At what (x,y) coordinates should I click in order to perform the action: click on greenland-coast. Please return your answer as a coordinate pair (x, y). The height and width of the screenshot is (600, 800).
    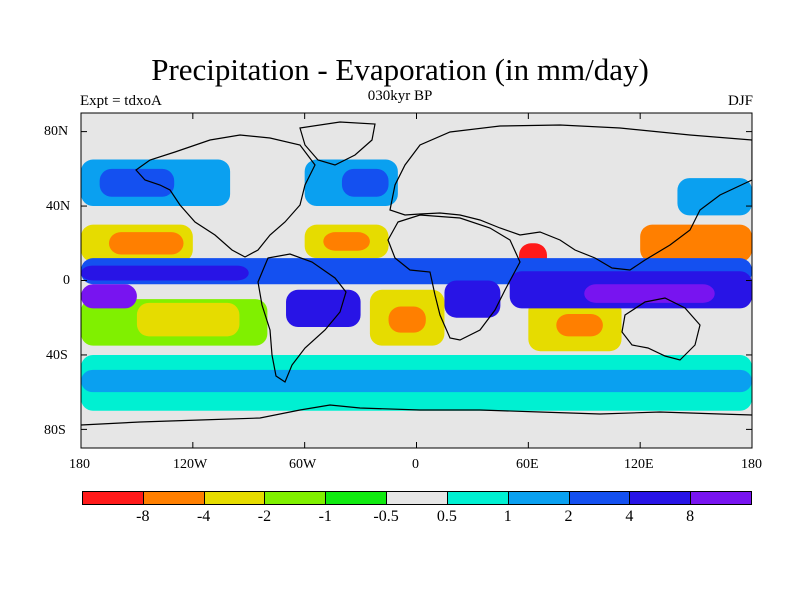
    Looking at the image, I should click on (337, 143).